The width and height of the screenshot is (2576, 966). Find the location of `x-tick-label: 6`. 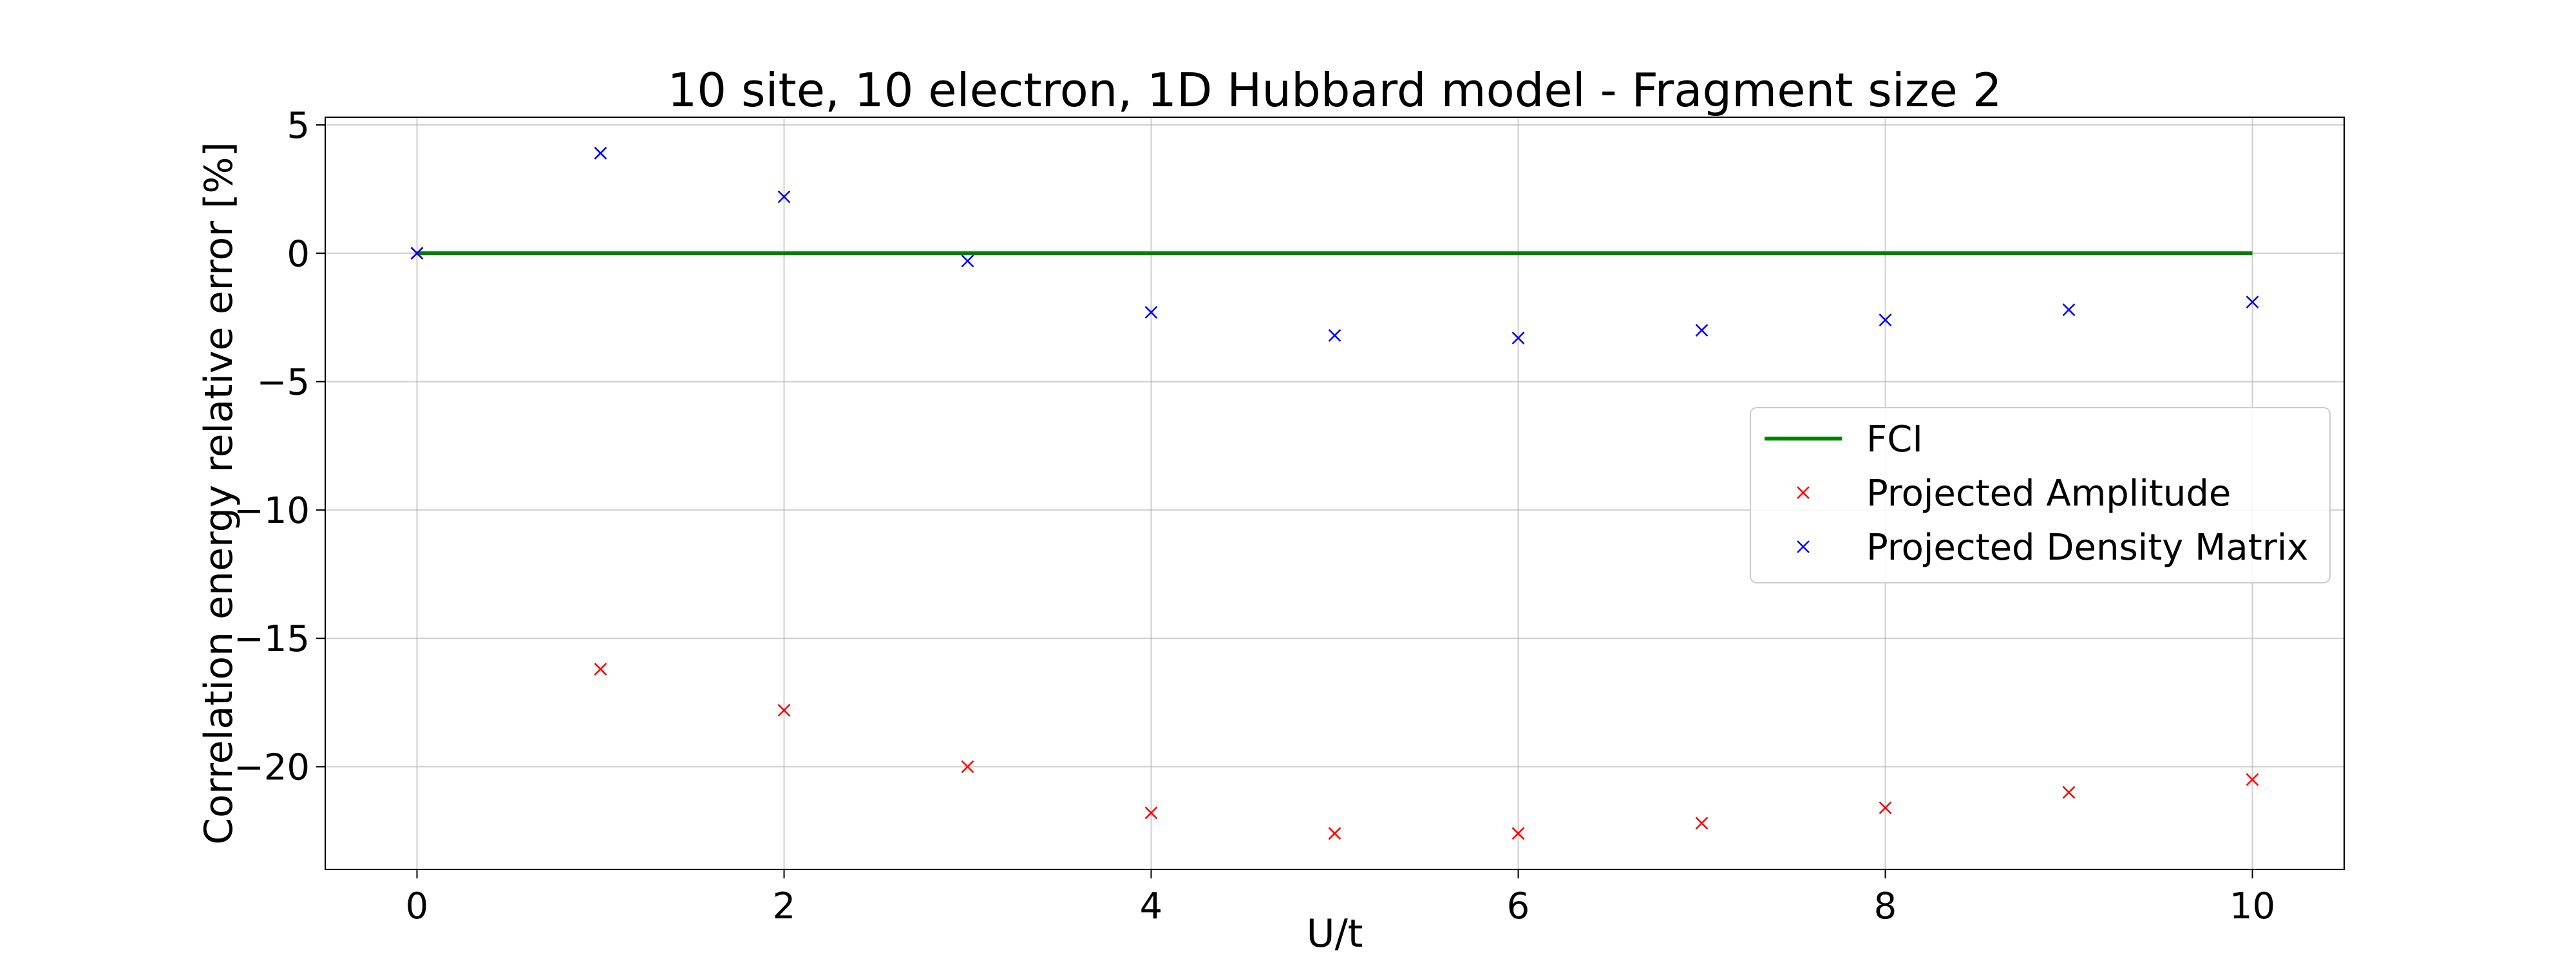

x-tick-label: 6 is located at coordinates (1518, 907).